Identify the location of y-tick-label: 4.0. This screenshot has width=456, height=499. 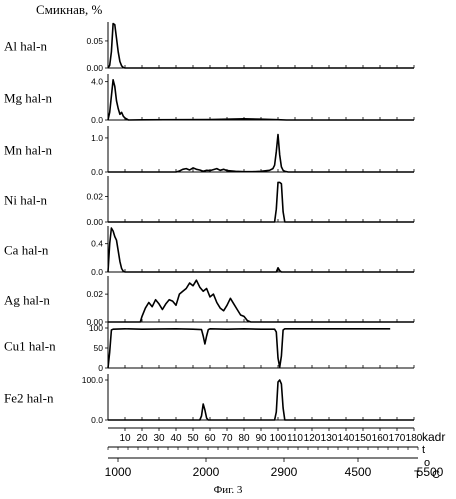
(97, 82).